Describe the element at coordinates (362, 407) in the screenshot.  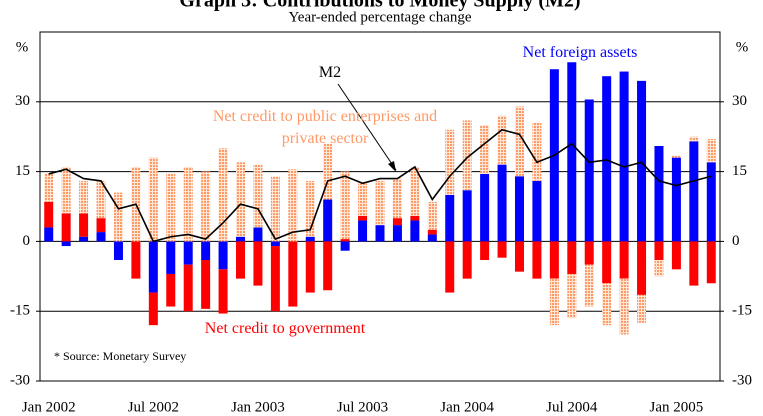
I see `x-tick-label: Jul 2003` at that location.